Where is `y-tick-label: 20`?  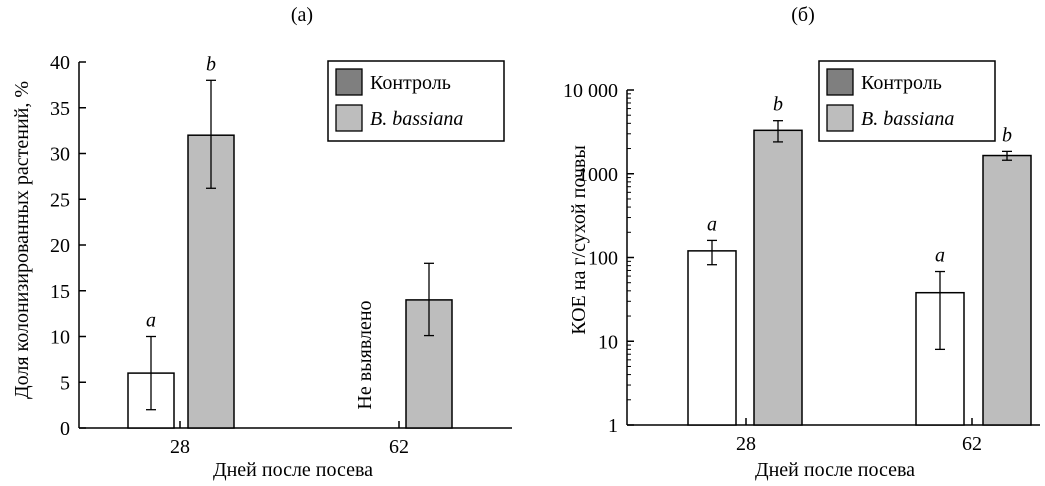
y-tick-label: 20 is located at coordinates (60, 246).